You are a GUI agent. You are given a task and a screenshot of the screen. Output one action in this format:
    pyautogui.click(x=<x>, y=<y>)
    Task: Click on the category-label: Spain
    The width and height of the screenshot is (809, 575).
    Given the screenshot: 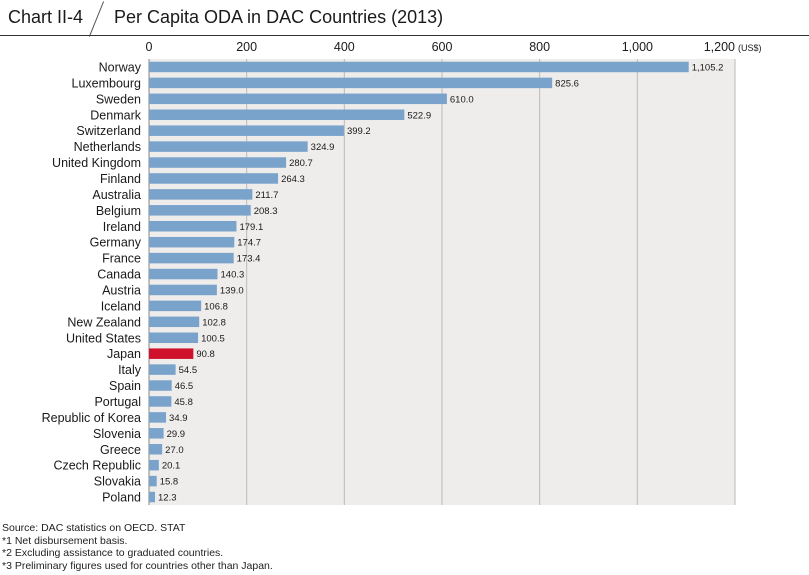 What is the action you would take?
    pyautogui.click(x=125, y=386)
    